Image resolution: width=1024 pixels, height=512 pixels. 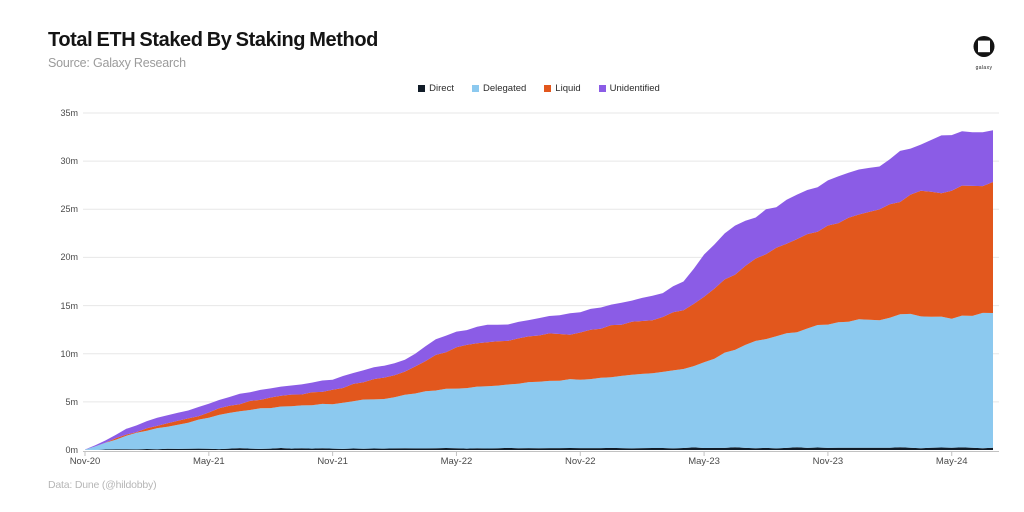 I want to click on y-tick-label: 20m, so click(x=69, y=257).